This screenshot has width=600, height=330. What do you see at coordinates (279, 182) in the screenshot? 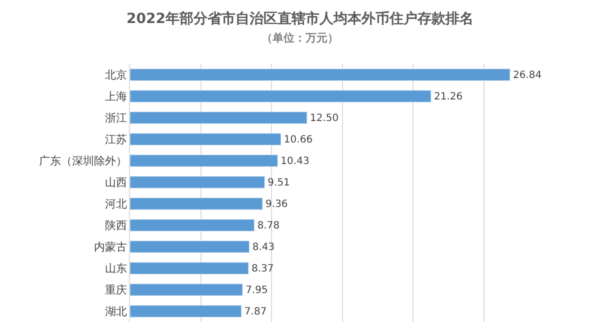
I see `data-label: 9.51` at bounding box center [279, 182].